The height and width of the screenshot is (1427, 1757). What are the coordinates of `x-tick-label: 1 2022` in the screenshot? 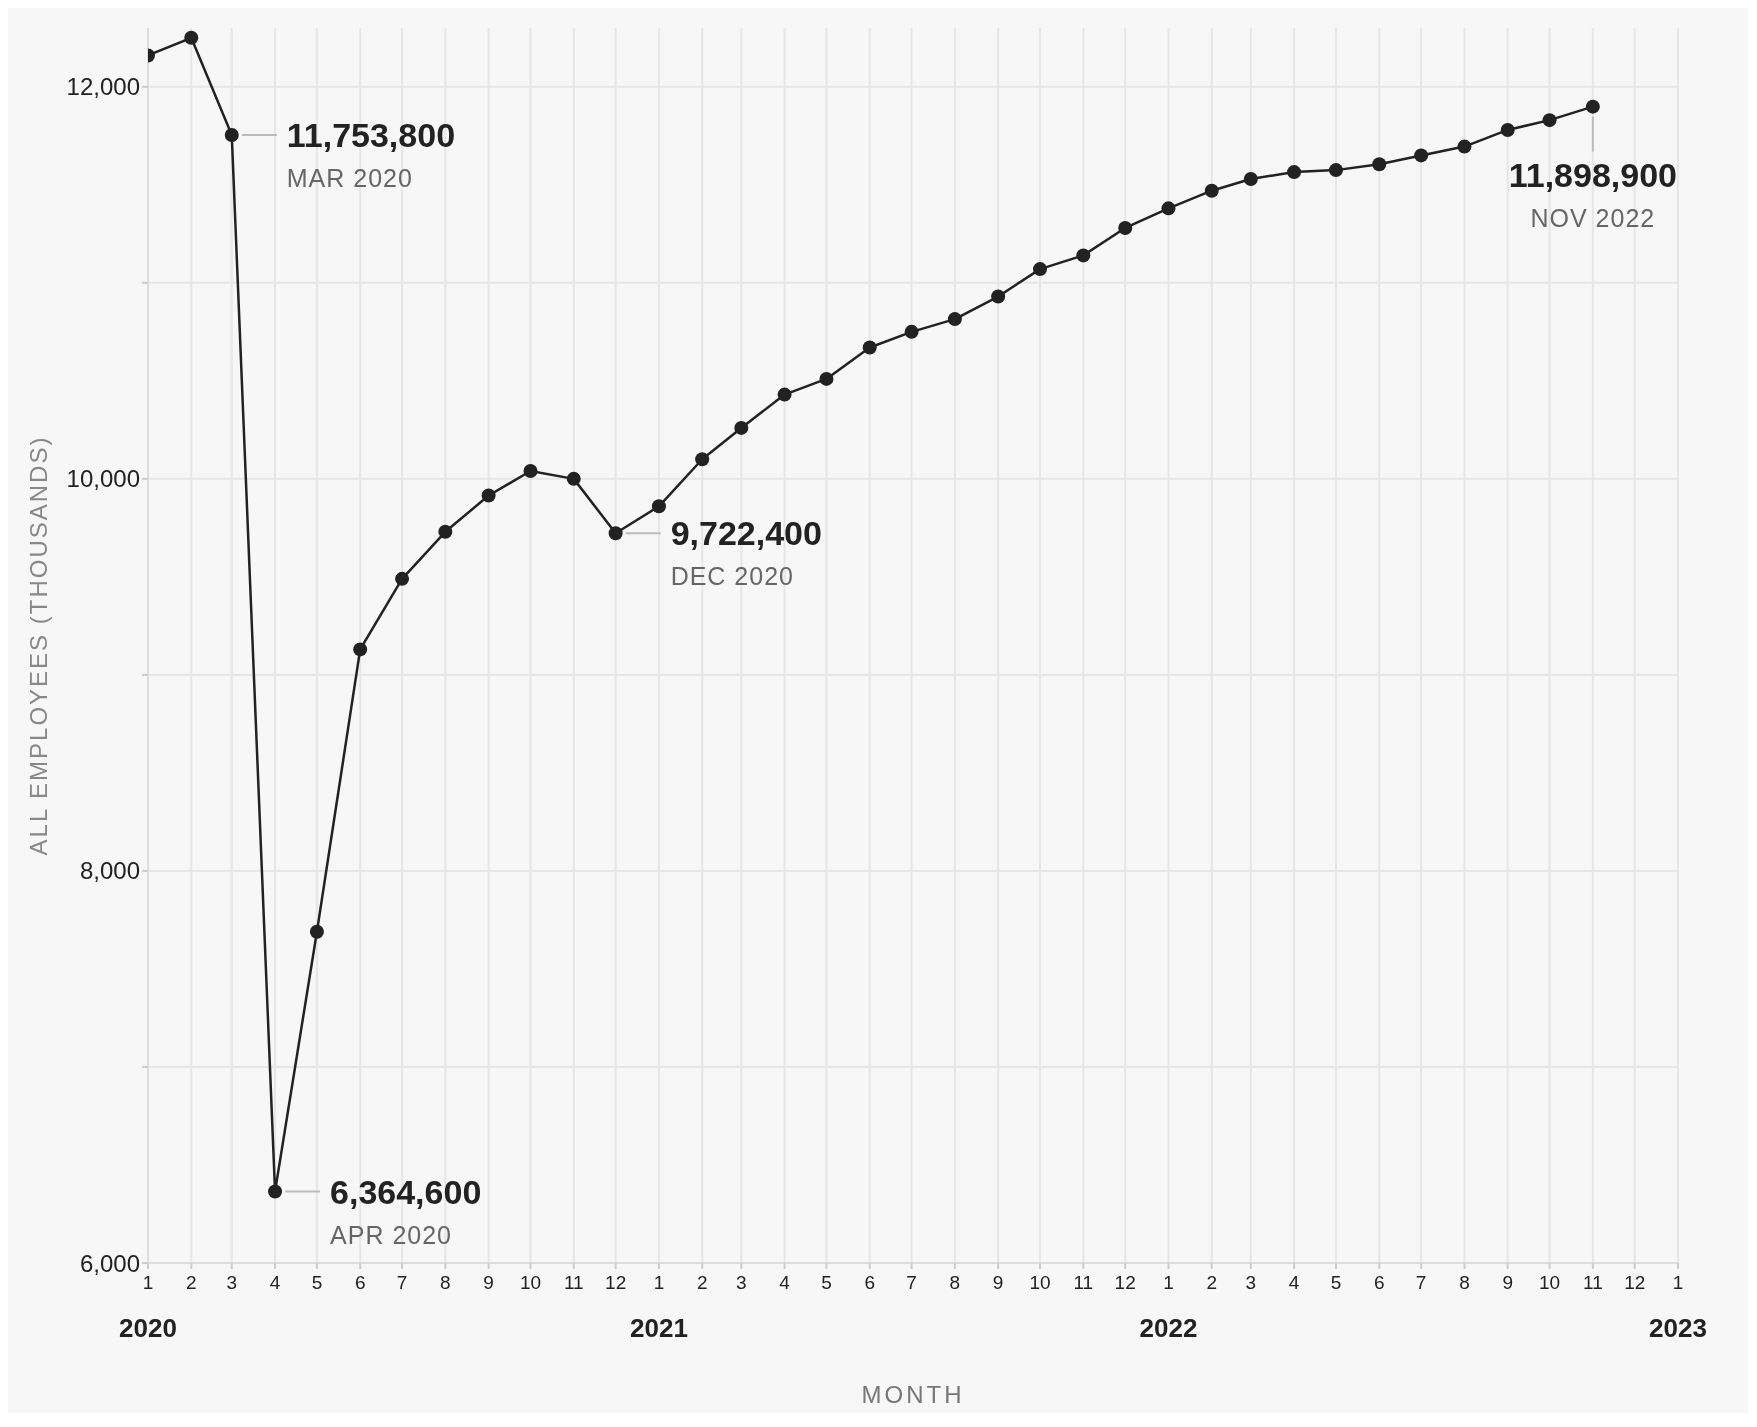 It's located at (1168, 1307).